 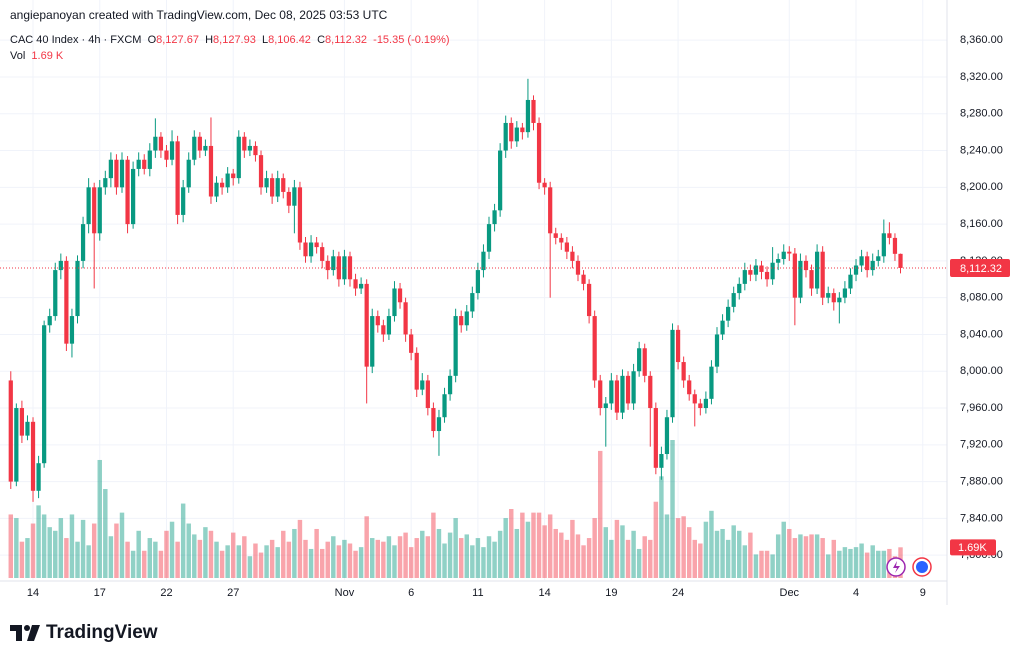 I want to click on y-tick-label: 7,920.00, so click(x=981, y=445).